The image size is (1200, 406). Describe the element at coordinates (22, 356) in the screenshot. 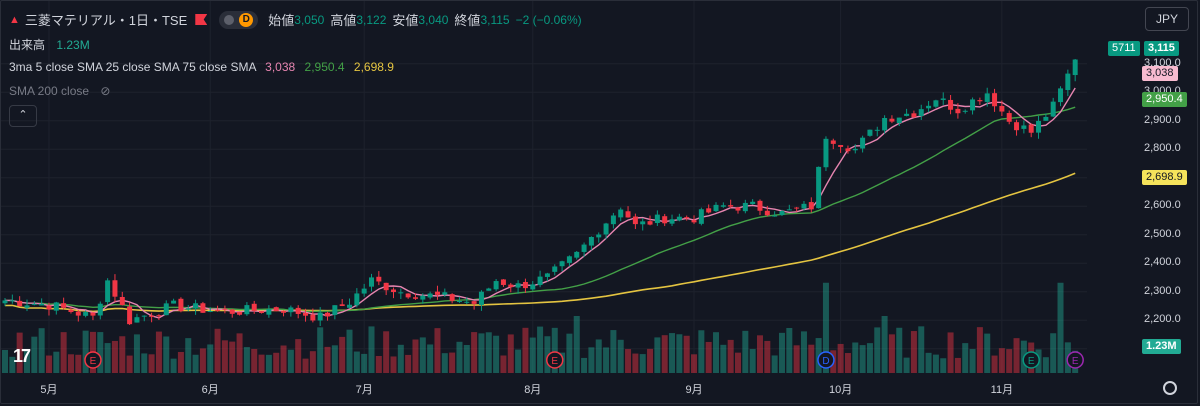

I see `tradingview-logo-icon: 17` at that location.